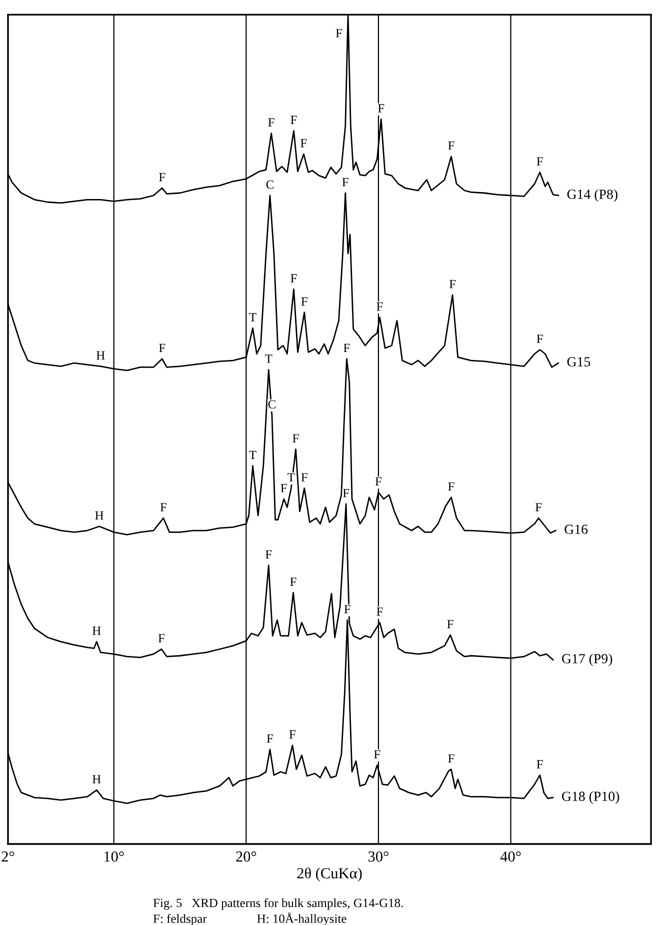 The image size is (657, 925). Describe the element at coordinates (578, 361) in the screenshot. I see `series-label: G15` at that location.